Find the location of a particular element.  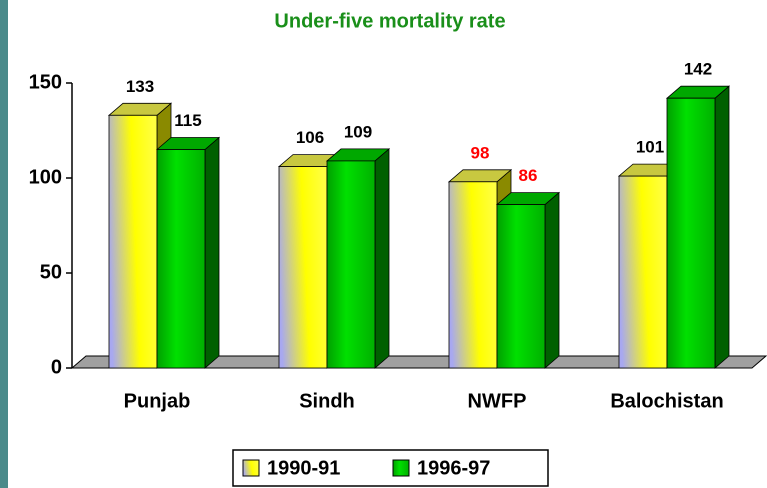

x-tick-label: Sindh is located at coordinates (327, 401).